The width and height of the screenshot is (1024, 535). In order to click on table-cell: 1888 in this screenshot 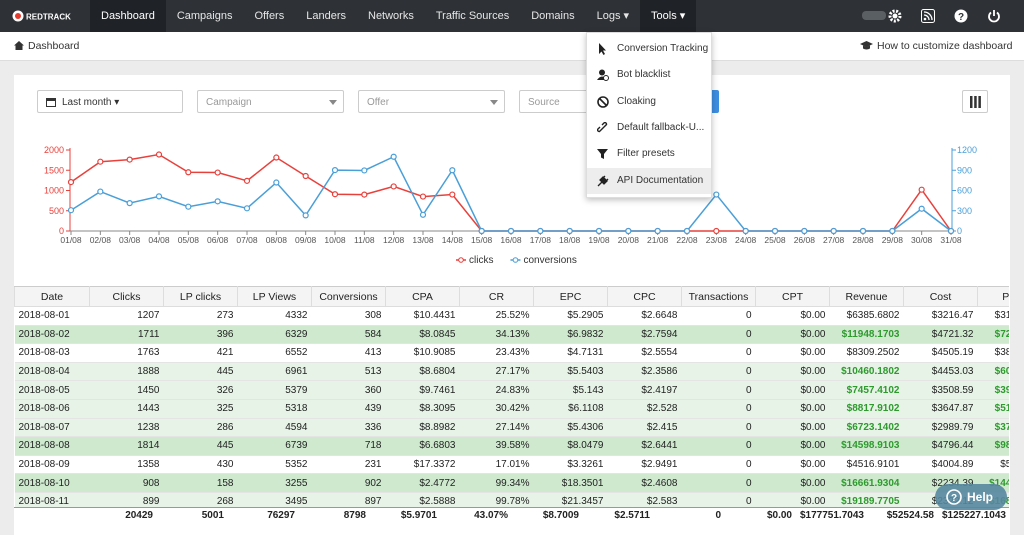, I will do `click(126, 372)`.